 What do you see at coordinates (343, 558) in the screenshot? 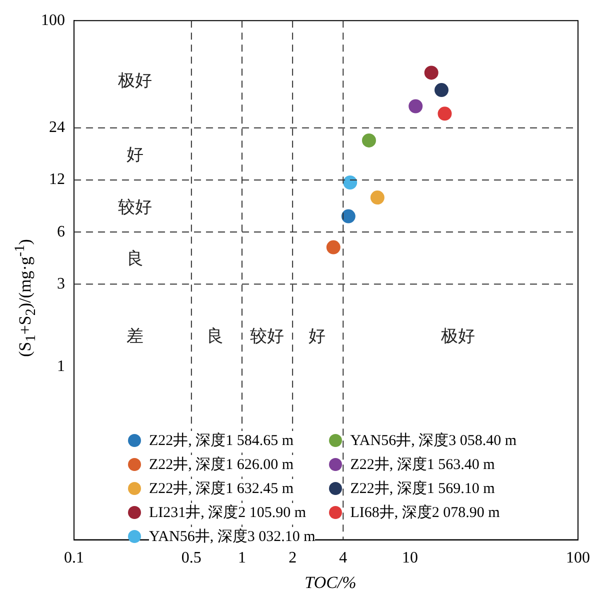
I see `x-tick-label: 4` at bounding box center [343, 558].